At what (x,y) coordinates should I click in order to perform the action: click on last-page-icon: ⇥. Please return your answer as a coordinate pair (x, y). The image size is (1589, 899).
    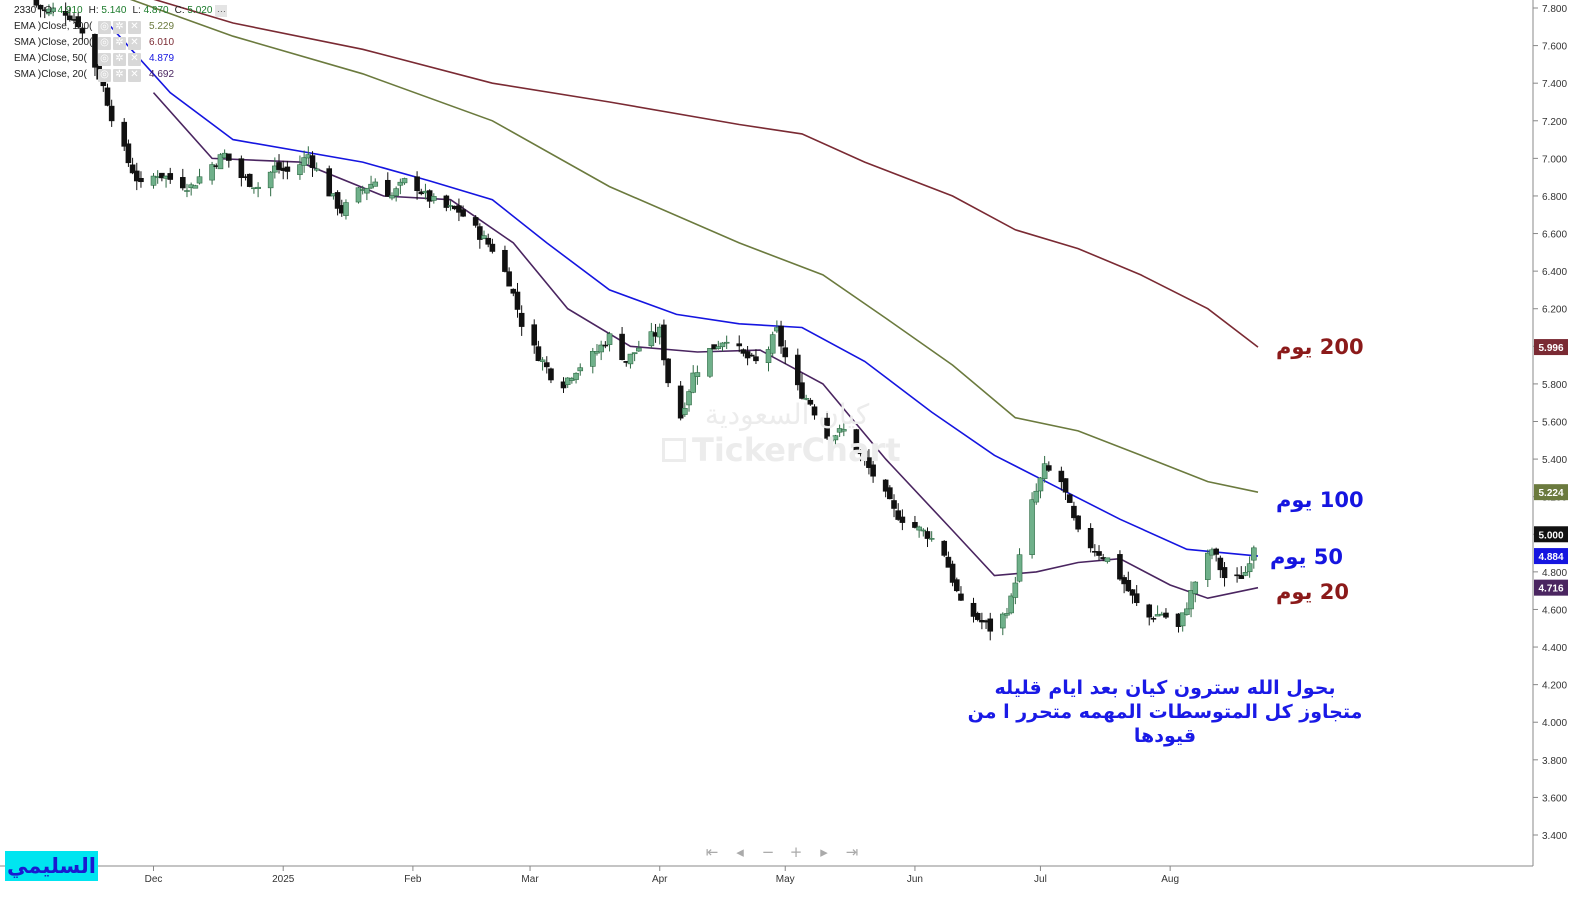
    Looking at the image, I should click on (852, 852).